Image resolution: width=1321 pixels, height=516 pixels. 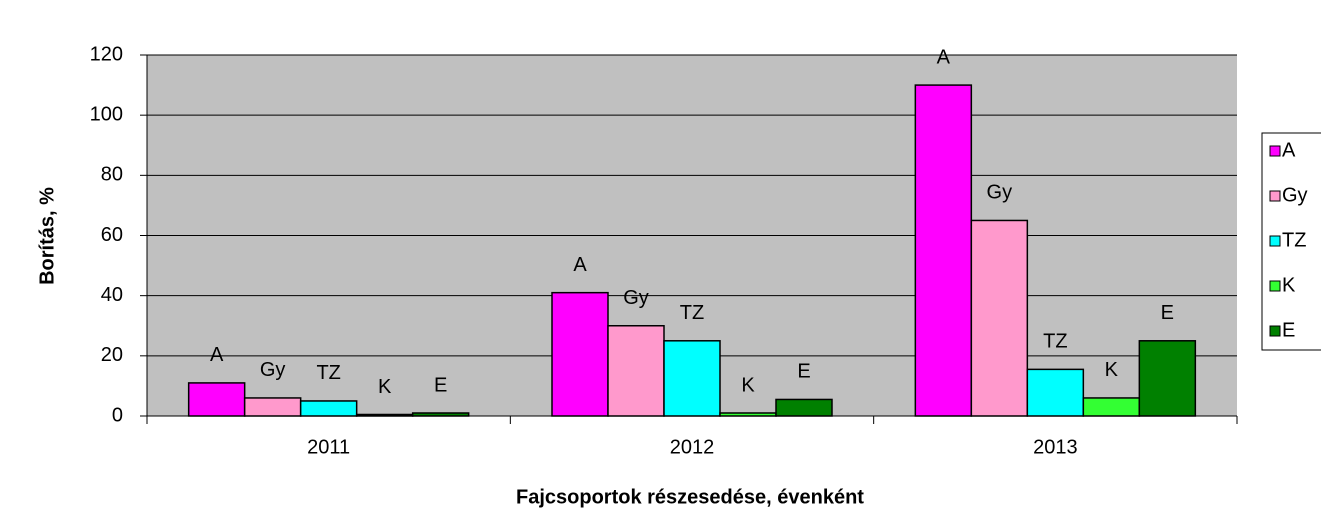 What do you see at coordinates (112, 235) in the screenshot?
I see `y-tick-label: 60` at bounding box center [112, 235].